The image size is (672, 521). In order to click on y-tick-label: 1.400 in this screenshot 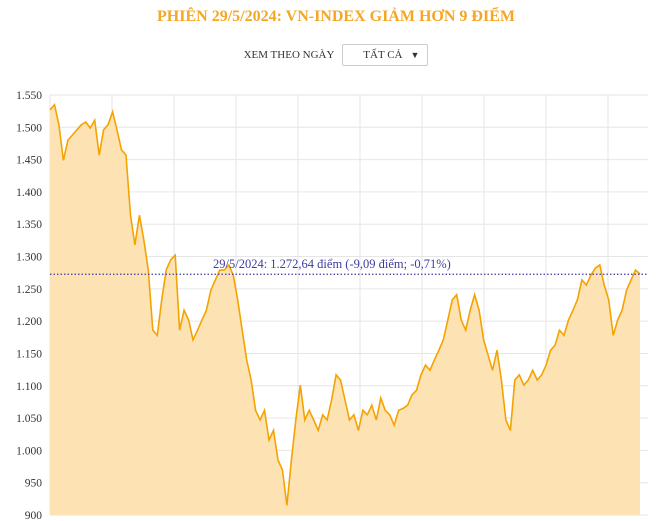, I will do `click(29, 193)`.